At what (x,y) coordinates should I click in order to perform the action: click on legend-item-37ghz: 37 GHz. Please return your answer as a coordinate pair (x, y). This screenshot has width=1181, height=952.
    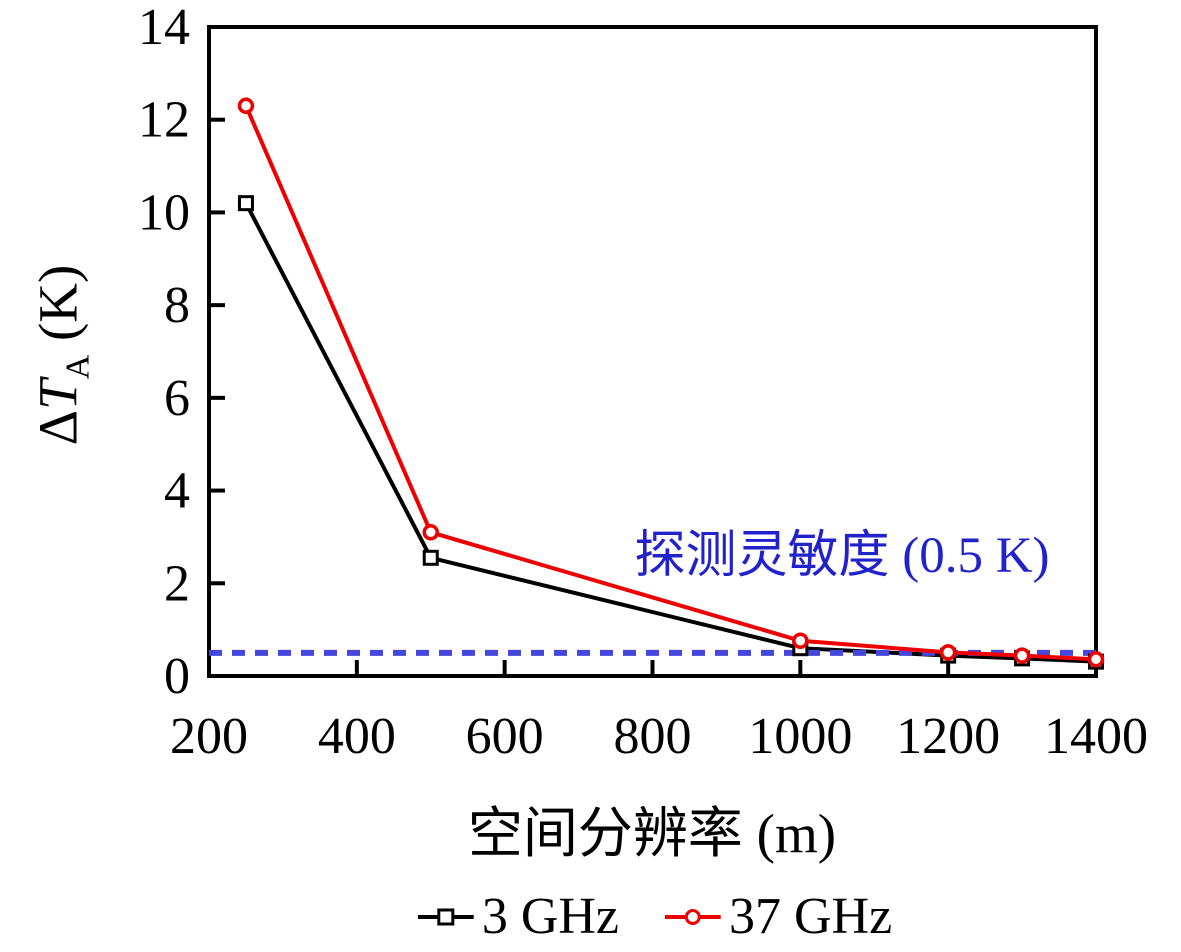
    Looking at the image, I should click on (778, 917).